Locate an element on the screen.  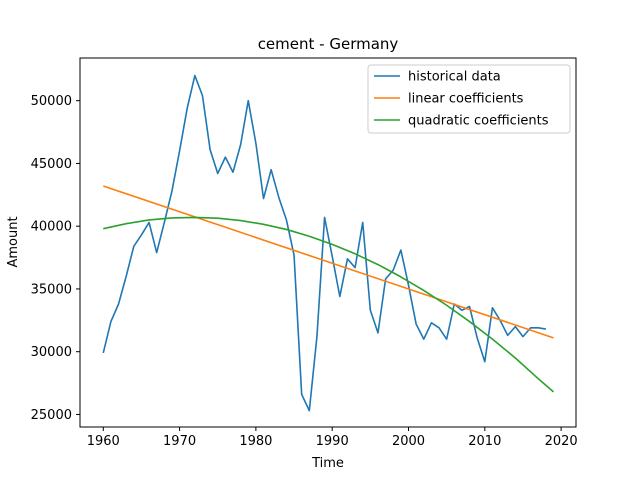
y-tick-label: 50000 is located at coordinates (51, 101).